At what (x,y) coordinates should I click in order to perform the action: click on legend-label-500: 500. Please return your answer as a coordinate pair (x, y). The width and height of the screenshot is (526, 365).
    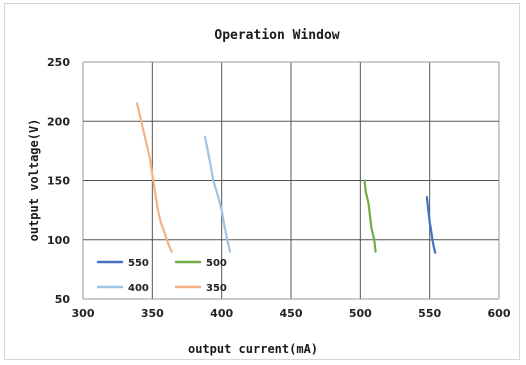
    Looking at the image, I should click on (216, 263).